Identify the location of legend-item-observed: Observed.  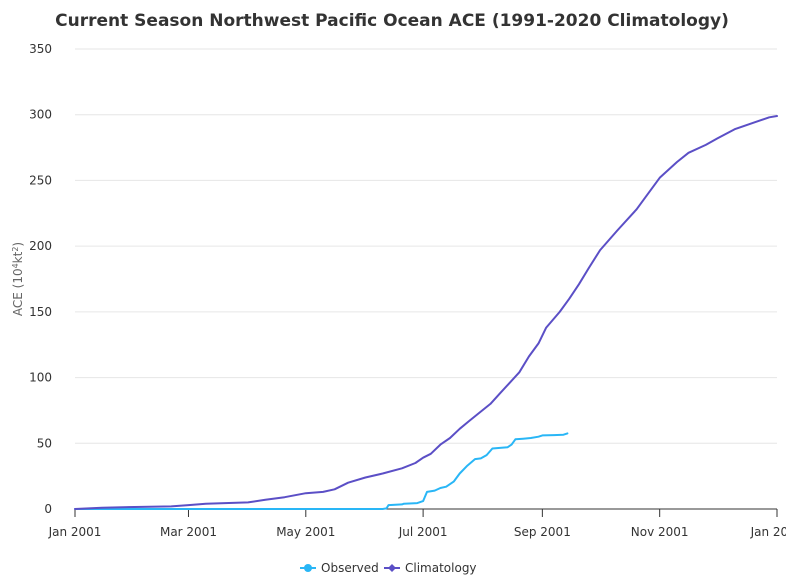
(339, 568).